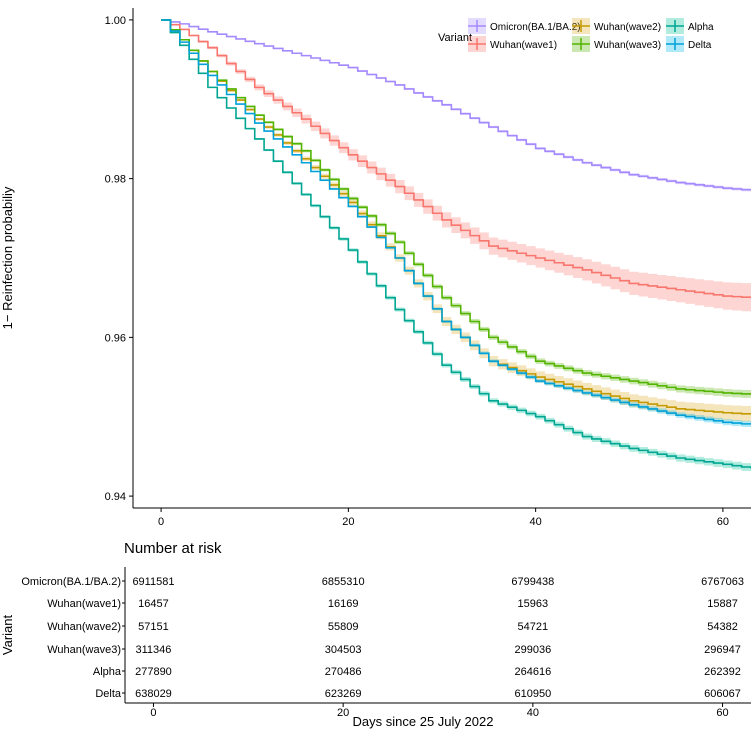 Image resolution: width=751 pixels, height=733 pixels. What do you see at coordinates (7, 257) in the screenshot?
I see `y-axis-label: 1− Reinfection probabiliy` at bounding box center [7, 257].